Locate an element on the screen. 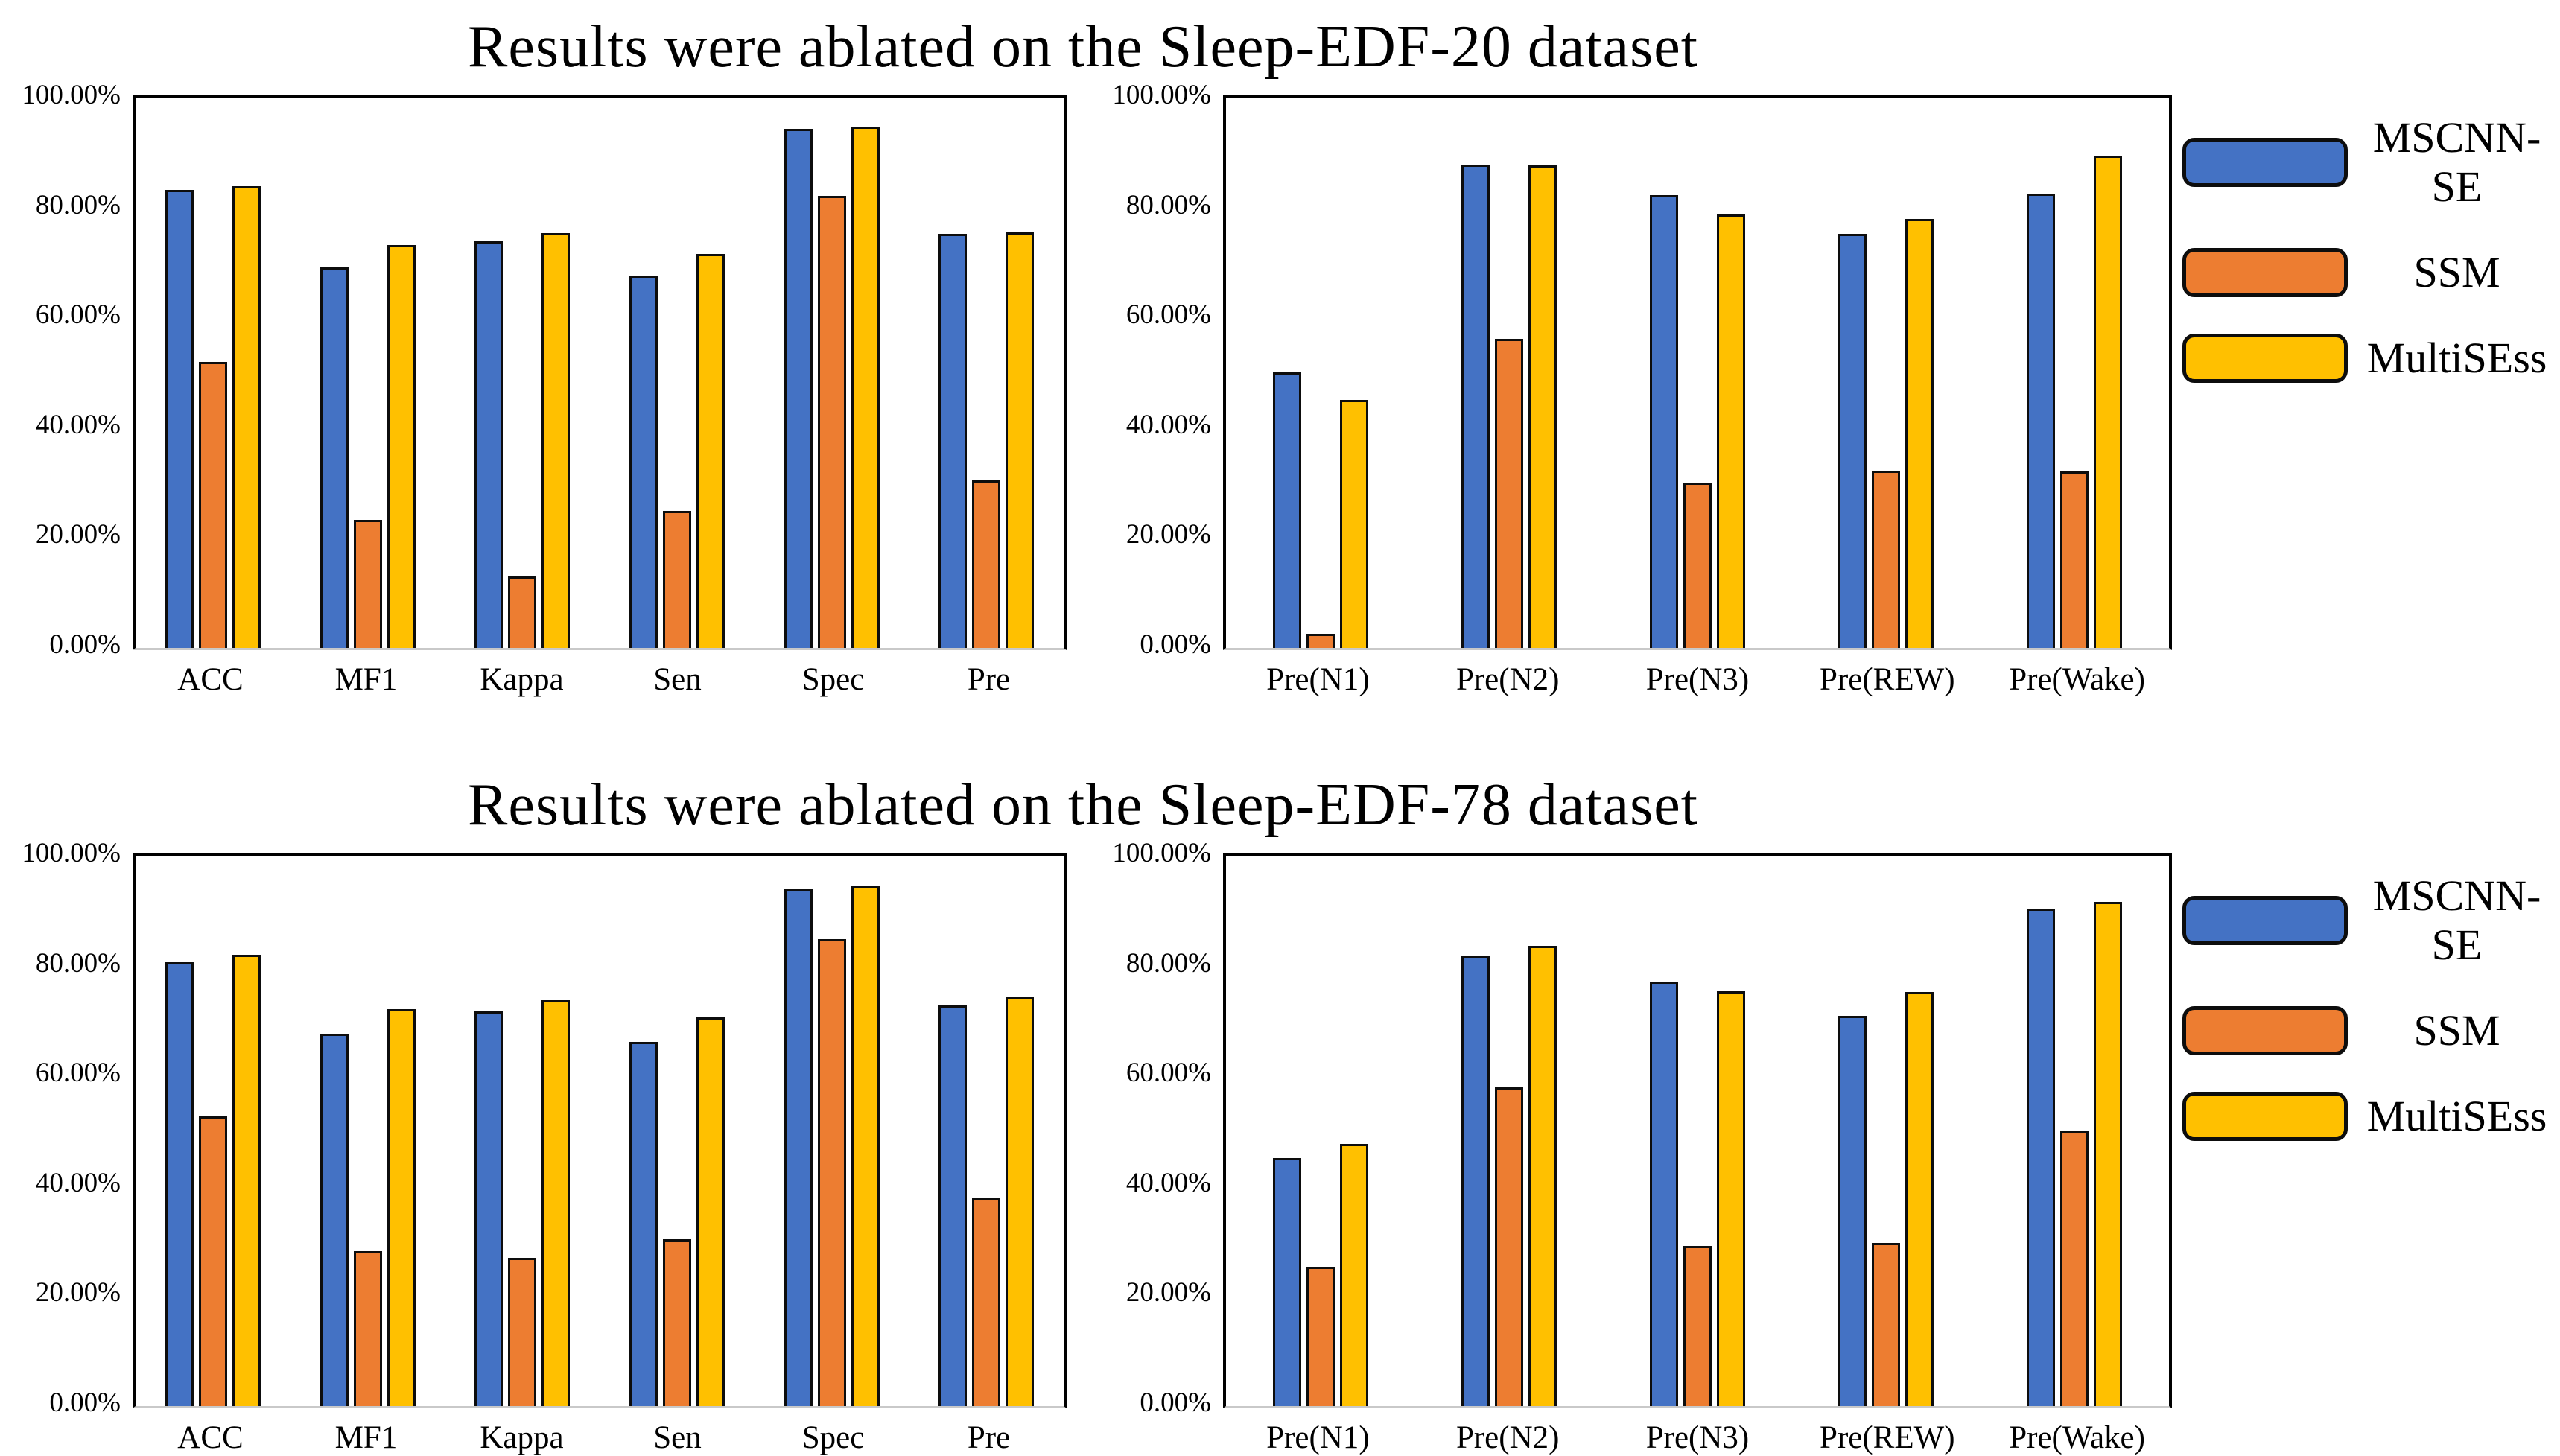  category-group-Sen is located at coordinates (677, 373).